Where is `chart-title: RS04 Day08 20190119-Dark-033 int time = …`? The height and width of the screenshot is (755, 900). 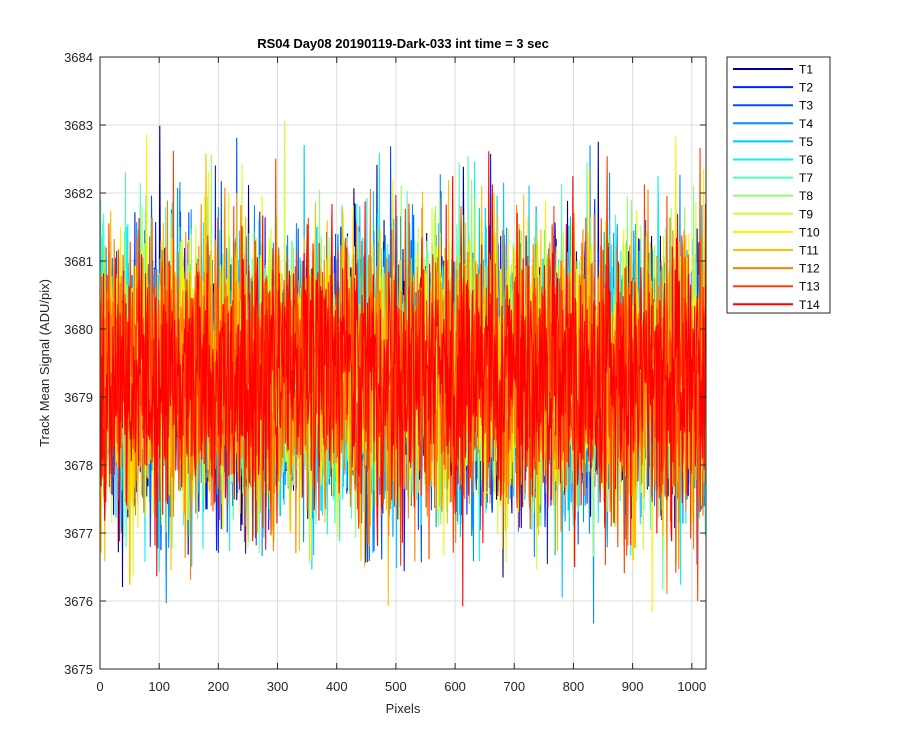 chart-title: RS04 Day08 20190119-Dark-033 int time = … is located at coordinates (403, 43).